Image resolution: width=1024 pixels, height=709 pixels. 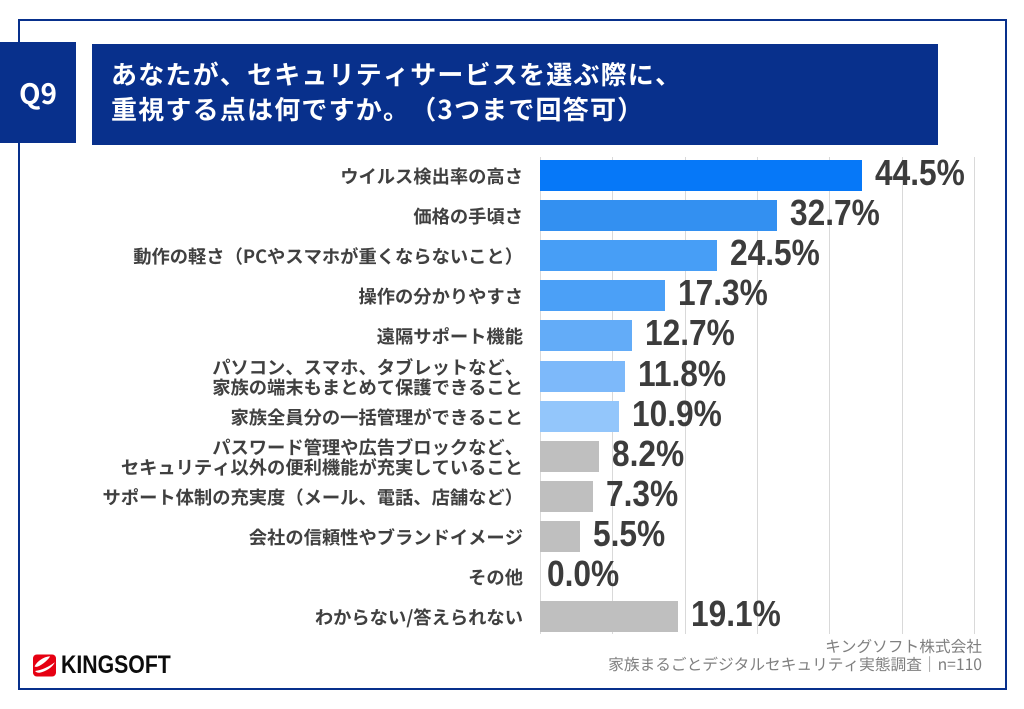 I want to click on value-label: 7.3%, so click(x=642, y=493).